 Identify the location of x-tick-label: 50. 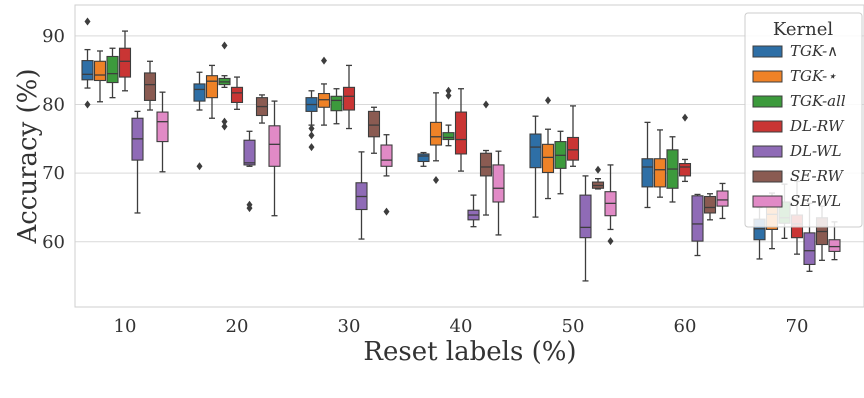
(573, 326).